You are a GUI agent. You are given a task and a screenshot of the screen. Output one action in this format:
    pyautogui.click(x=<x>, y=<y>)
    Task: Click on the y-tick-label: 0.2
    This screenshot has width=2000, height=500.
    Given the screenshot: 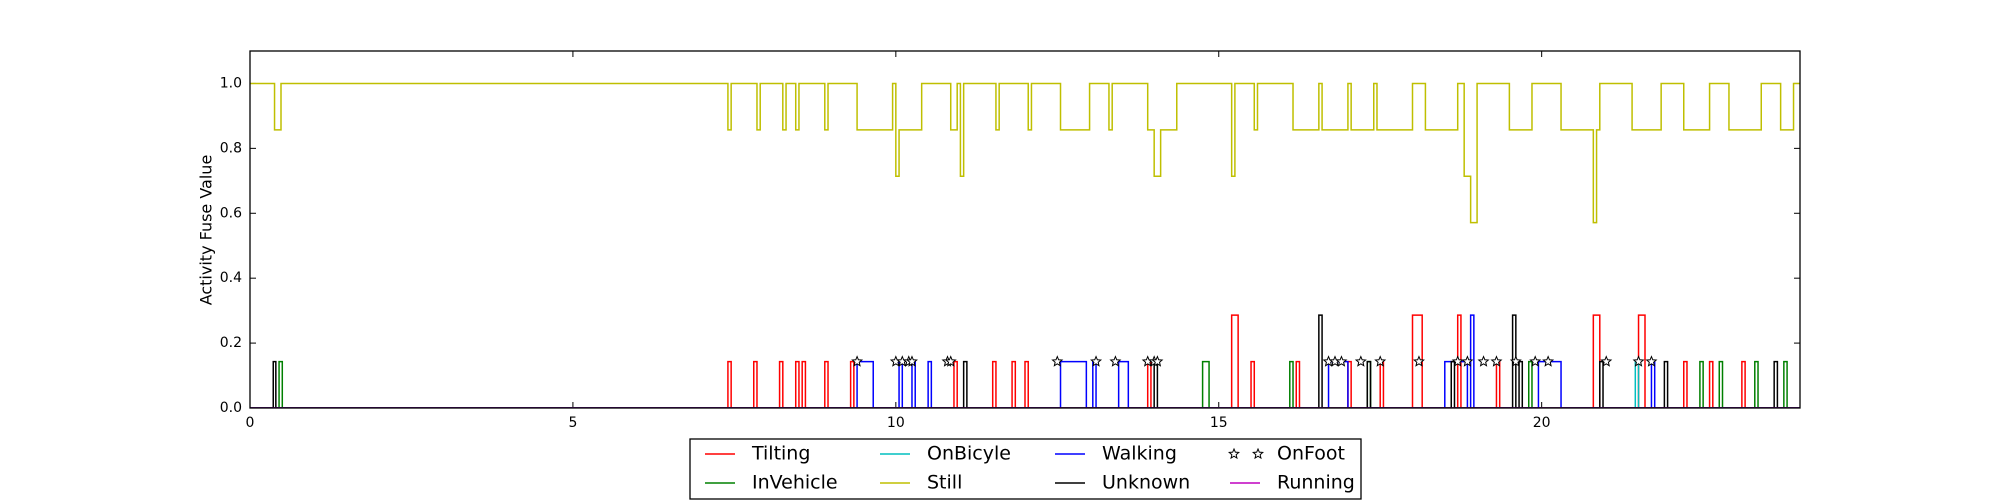 What is the action you would take?
    pyautogui.click(x=231, y=343)
    